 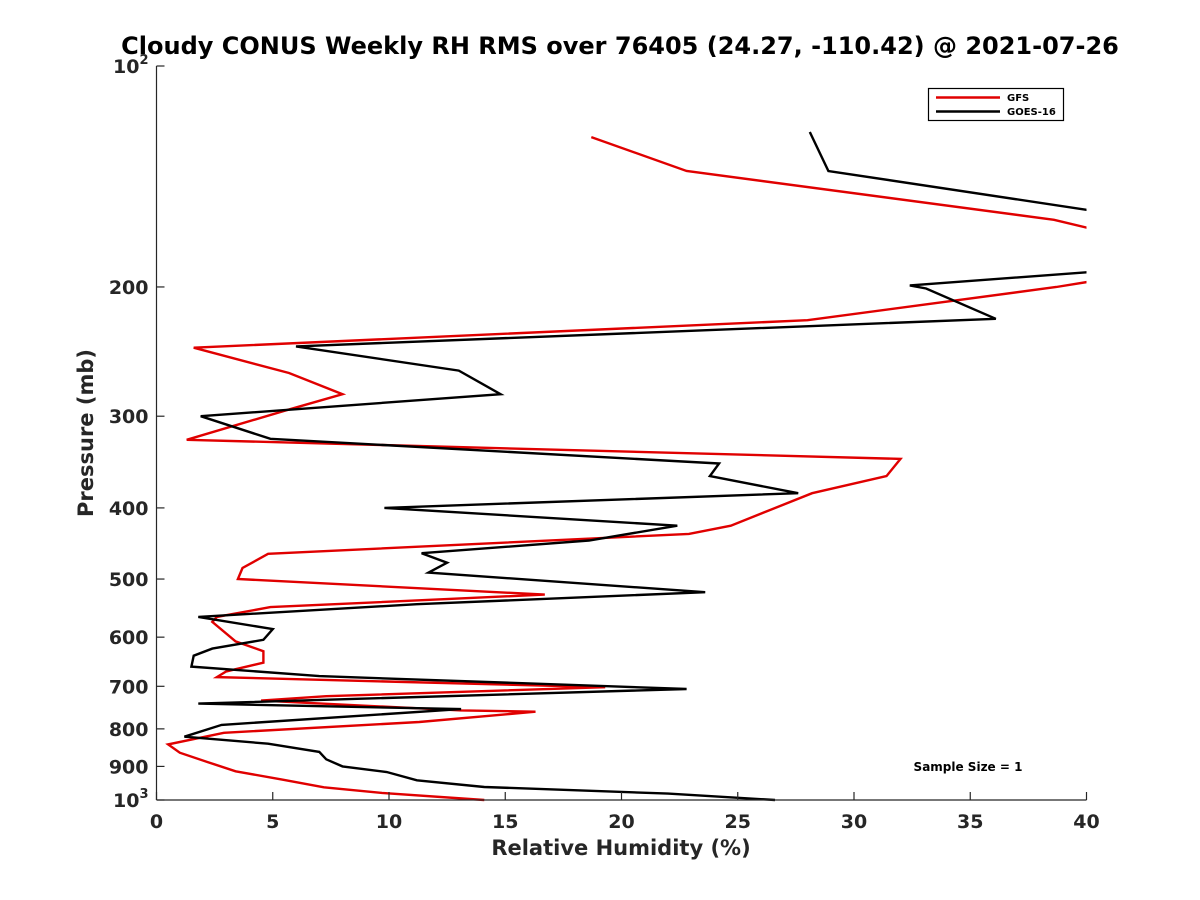 I want to click on x-tick-label: 0, so click(x=156, y=822).